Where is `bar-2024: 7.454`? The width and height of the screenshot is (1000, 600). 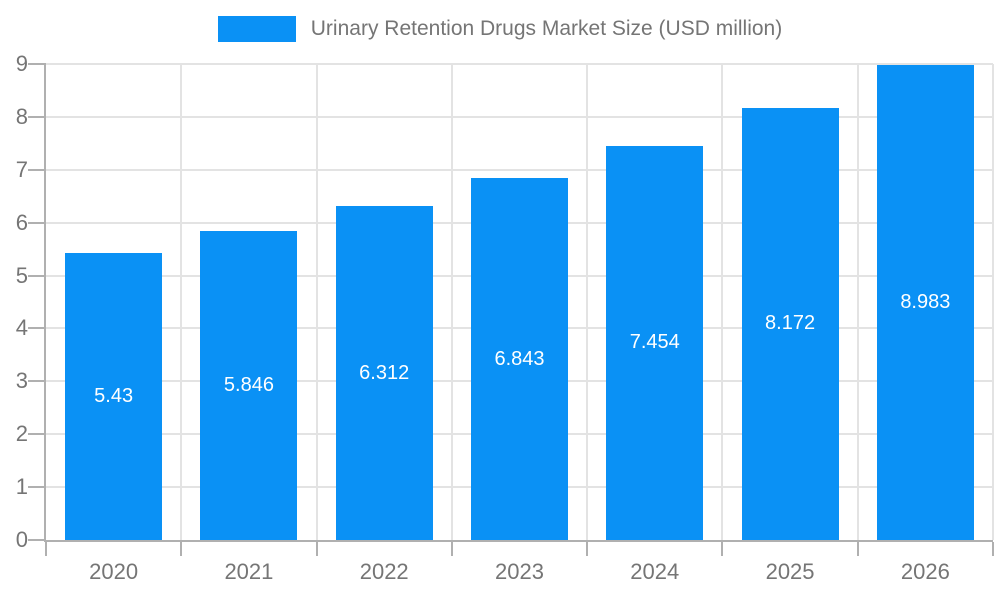 bar-2024: 7.454 is located at coordinates (655, 342).